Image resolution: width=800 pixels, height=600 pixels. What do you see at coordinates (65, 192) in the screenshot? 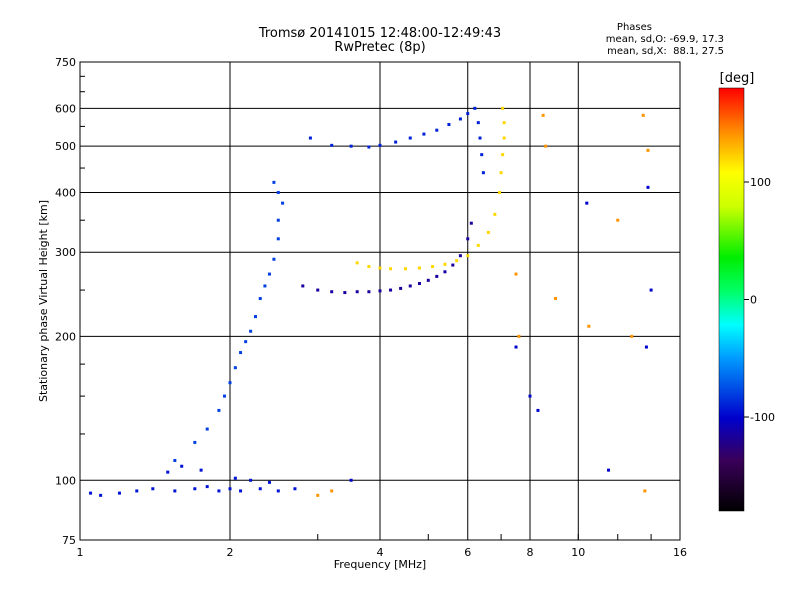
I see `y-tick-label: 400` at bounding box center [65, 192].